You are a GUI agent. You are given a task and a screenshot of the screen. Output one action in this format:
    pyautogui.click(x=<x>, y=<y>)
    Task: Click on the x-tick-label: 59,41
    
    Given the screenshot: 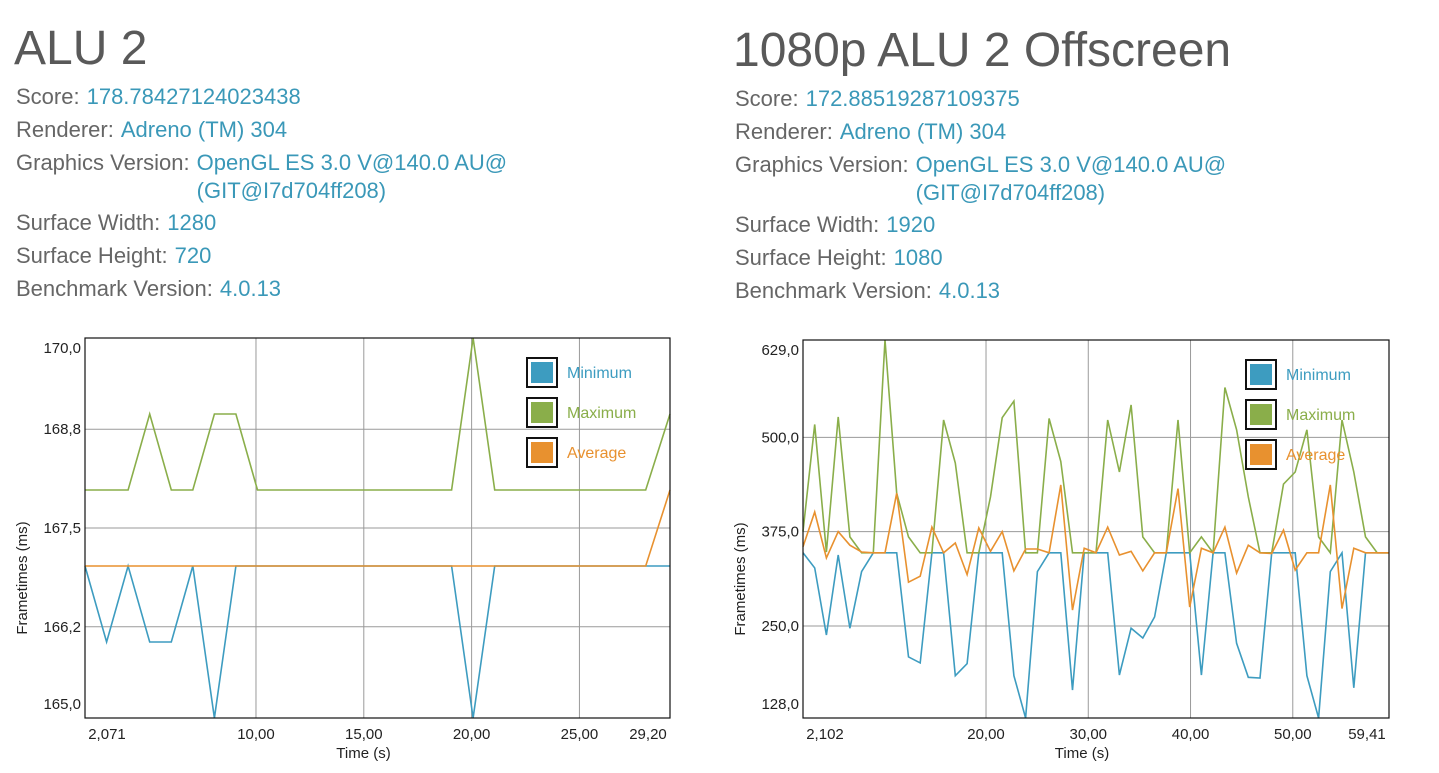 What is the action you would take?
    pyautogui.click(x=1367, y=734)
    